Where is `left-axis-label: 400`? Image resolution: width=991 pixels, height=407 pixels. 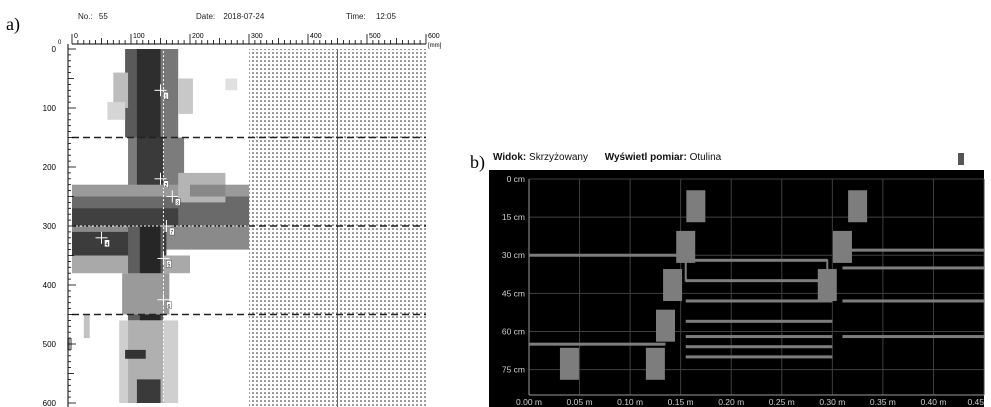 left-axis-label: 400 is located at coordinates (50, 285).